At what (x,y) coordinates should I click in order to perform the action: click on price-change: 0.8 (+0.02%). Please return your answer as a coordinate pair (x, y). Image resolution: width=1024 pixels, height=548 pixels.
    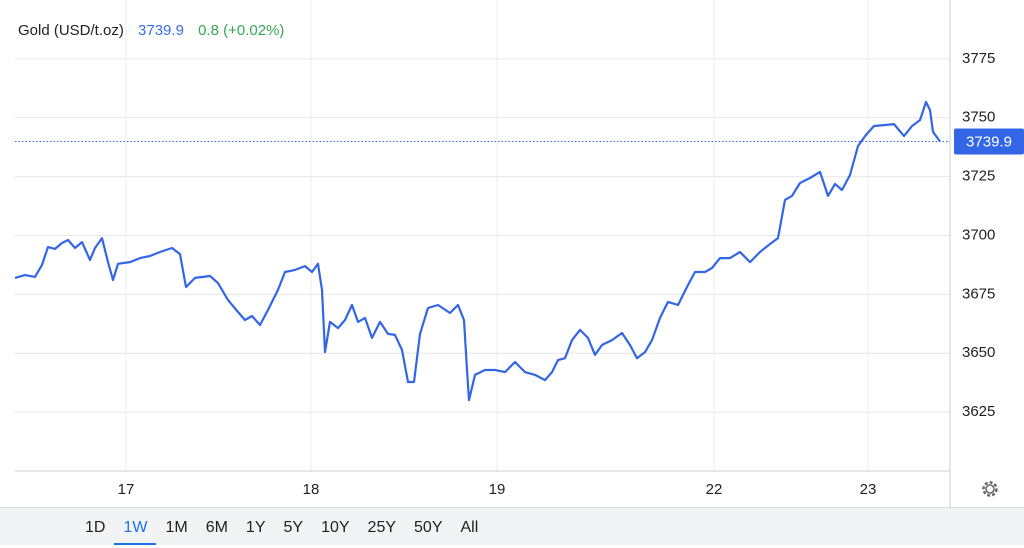
    Looking at the image, I should click on (241, 30).